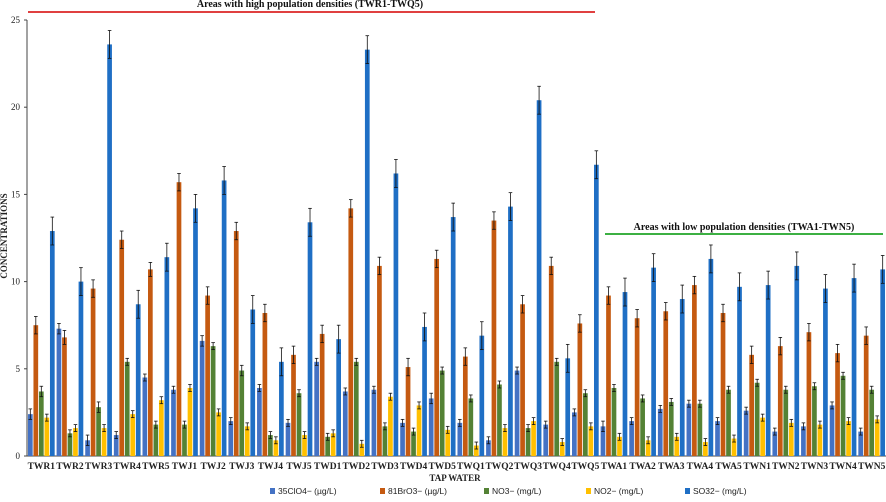  What do you see at coordinates (417, 491) in the screenshot?
I see `legend-label-series-2: 81BrO3− (µg/L)` at bounding box center [417, 491].